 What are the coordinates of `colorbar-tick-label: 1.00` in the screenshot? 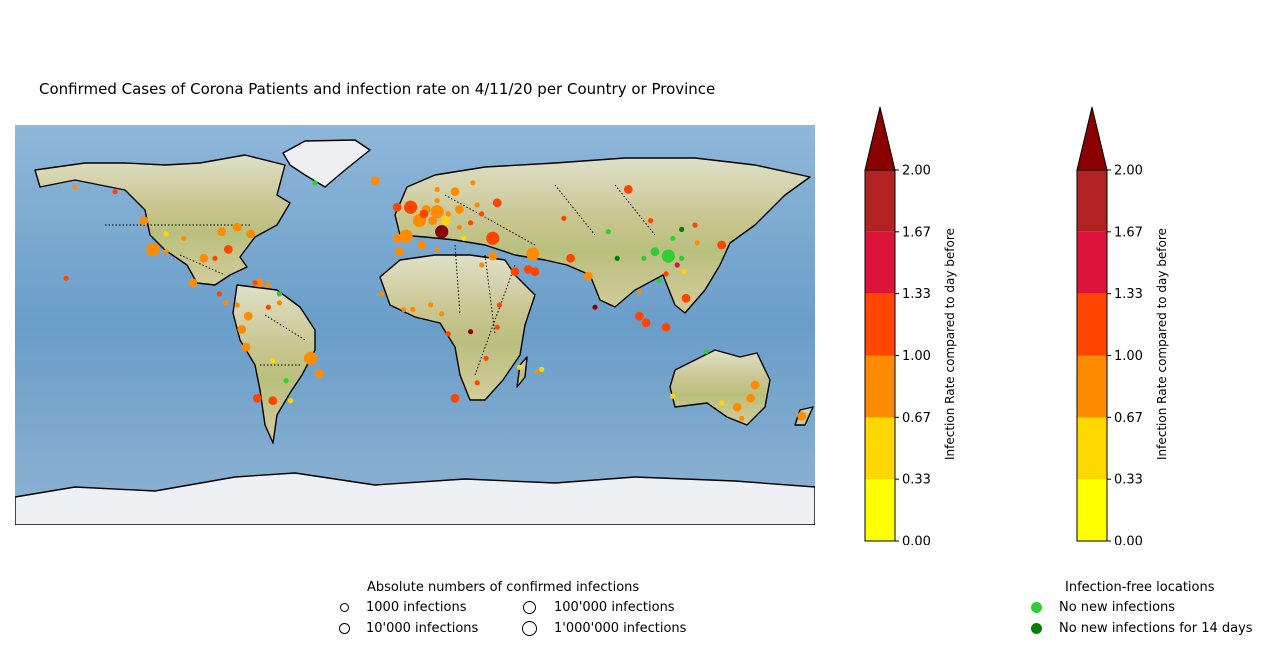 It's located at (1128, 356).